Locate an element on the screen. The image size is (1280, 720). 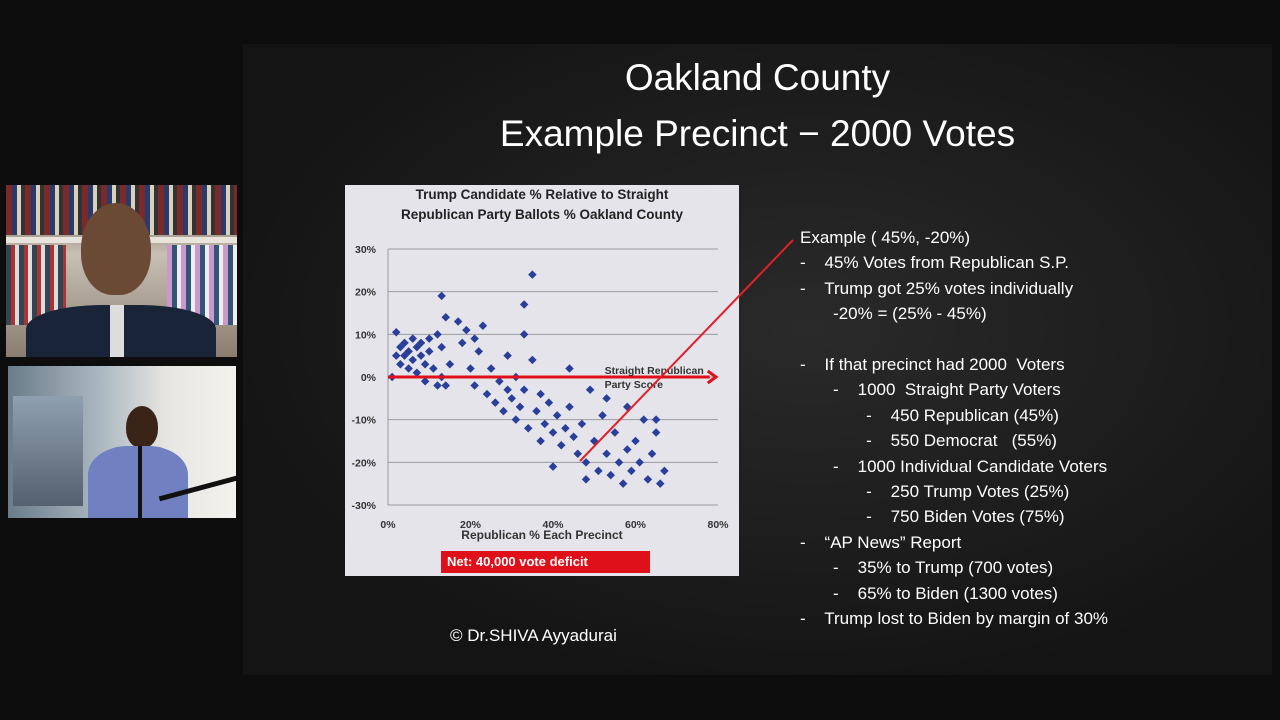
note-line is located at coordinates (954, 339).